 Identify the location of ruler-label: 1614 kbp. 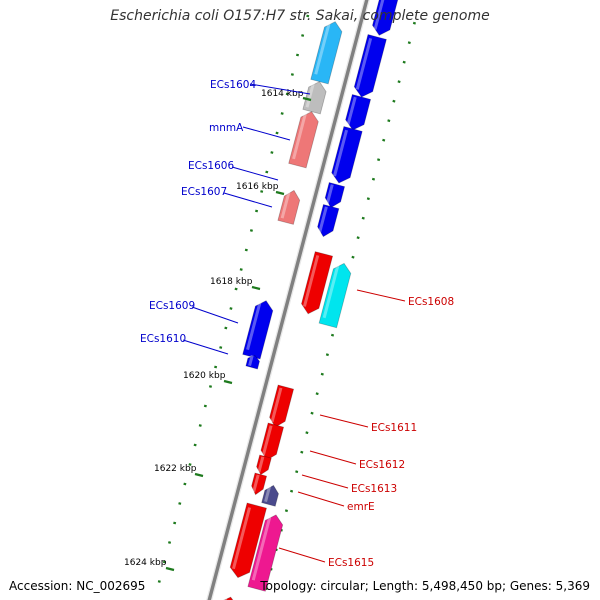
(282, 94).